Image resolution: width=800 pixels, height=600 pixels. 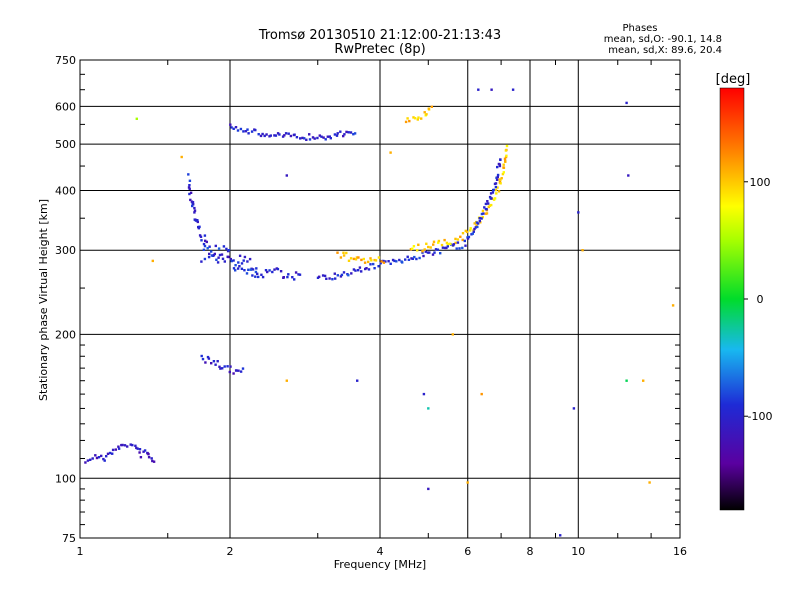 I want to click on y-axis-label: Stationary phase Virtual Height [km], so click(x=43, y=300).